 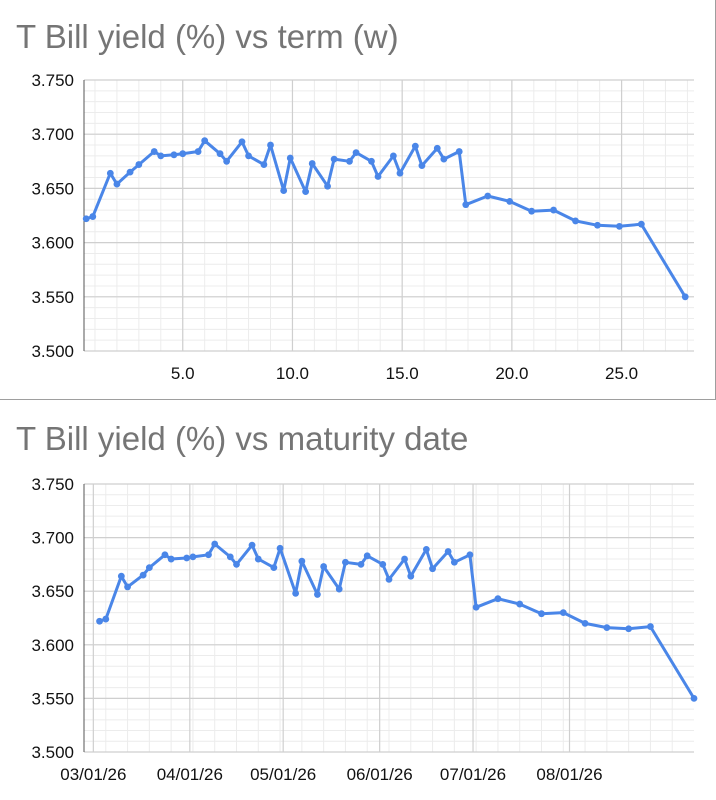 I want to click on y-tick-label: 3.600, so click(x=52, y=645).